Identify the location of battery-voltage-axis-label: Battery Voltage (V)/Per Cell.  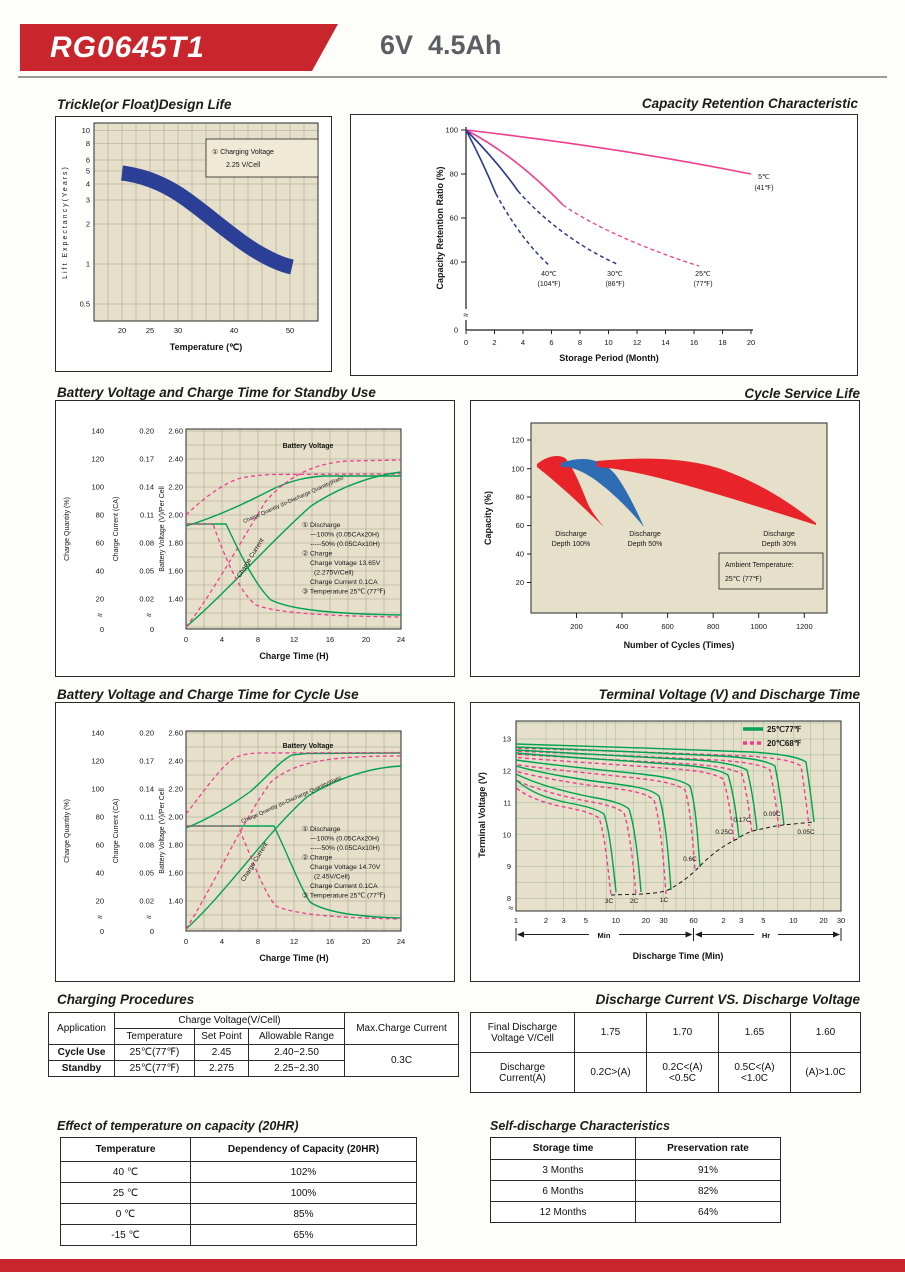
(162, 529).